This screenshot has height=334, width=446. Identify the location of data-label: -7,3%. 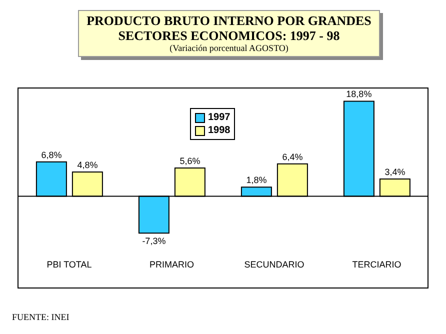
(154, 241).